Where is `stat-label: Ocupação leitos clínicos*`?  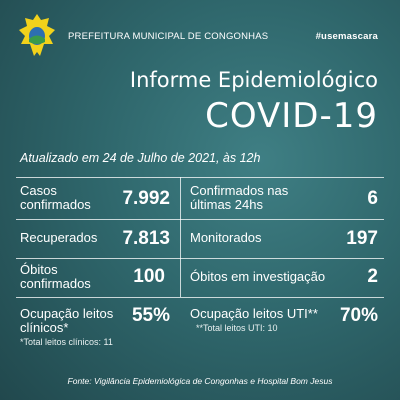 stat-label: Ocupação leitos clínicos* is located at coordinates (67, 320).